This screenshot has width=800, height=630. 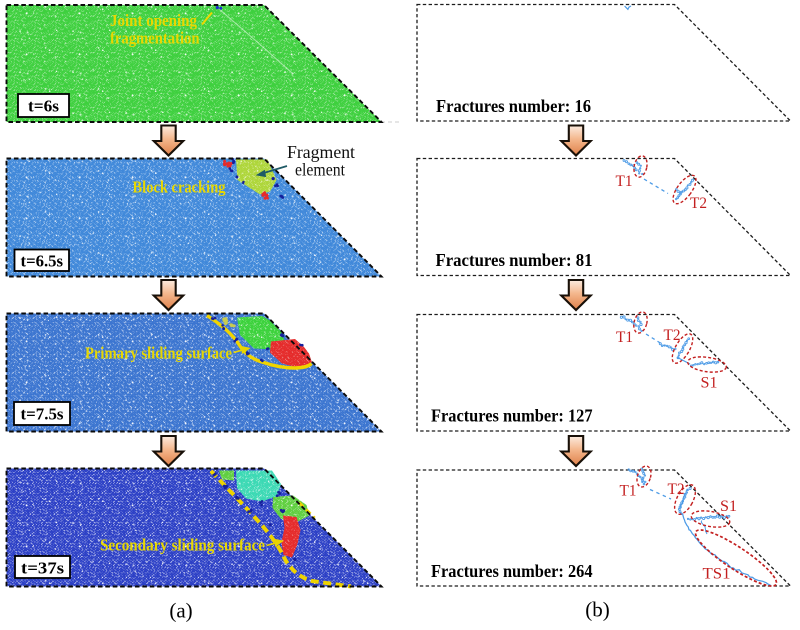 What do you see at coordinates (717, 574) in the screenshot?
I see `svg-text: TS1` at bounding box center [717, 574].